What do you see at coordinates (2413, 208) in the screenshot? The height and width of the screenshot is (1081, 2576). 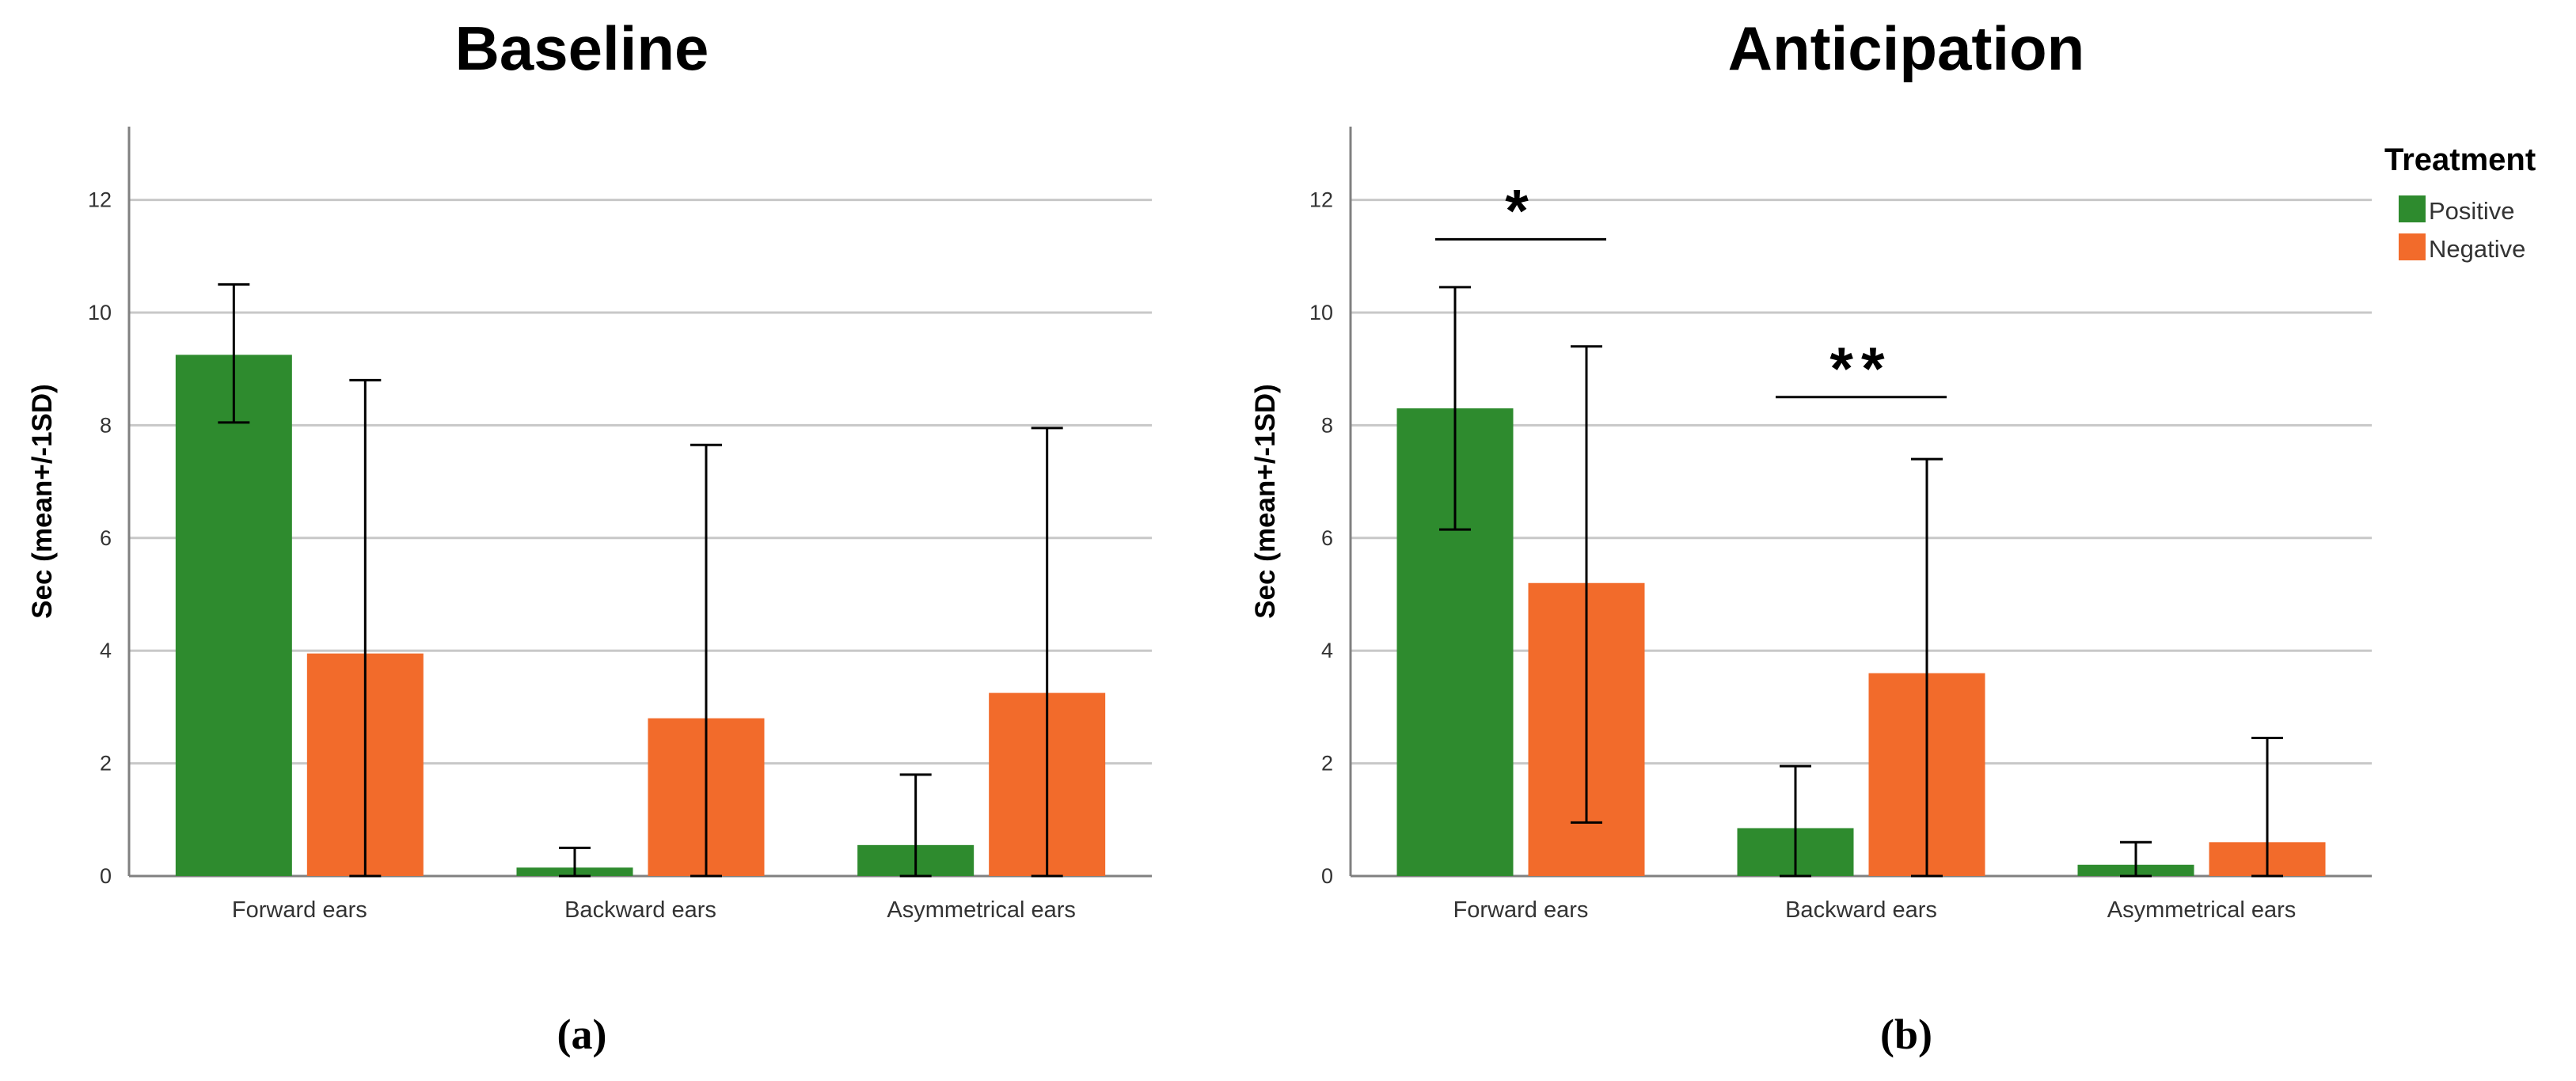 I see `legend-swatch-positive` at bounding box center [2413, 208].